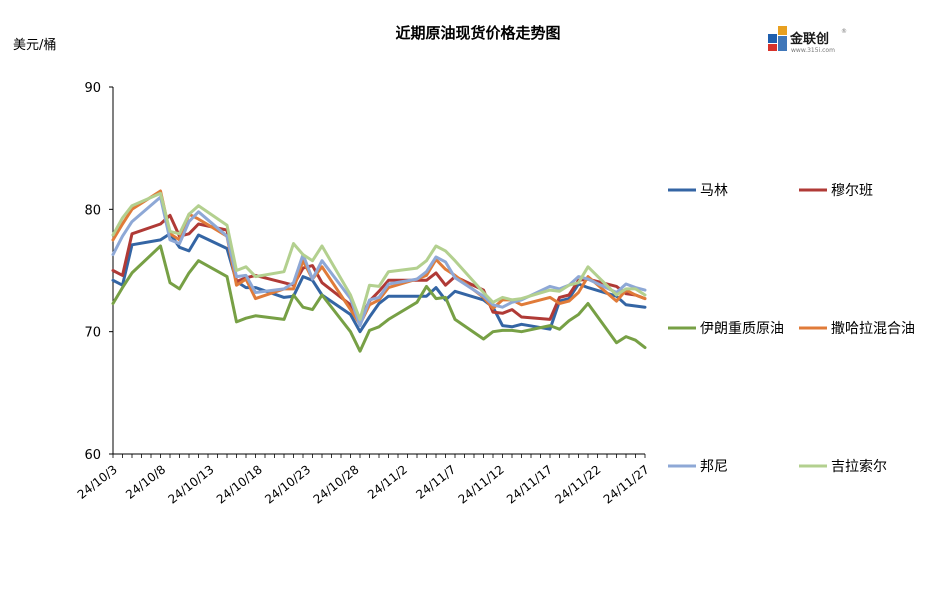 This screenshot has height=601, width=937. I want to click on legend-label-2: 伊朗重质原油, so click(742, 329).